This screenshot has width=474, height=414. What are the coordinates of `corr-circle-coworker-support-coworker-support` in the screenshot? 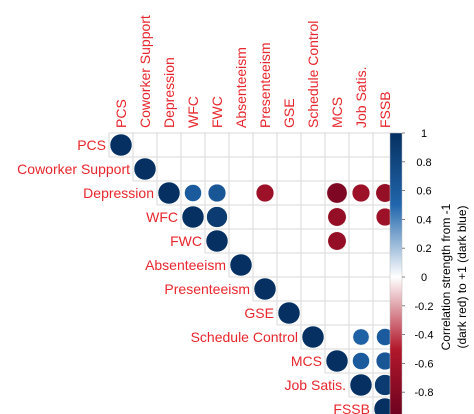 It's located at (145, 169).